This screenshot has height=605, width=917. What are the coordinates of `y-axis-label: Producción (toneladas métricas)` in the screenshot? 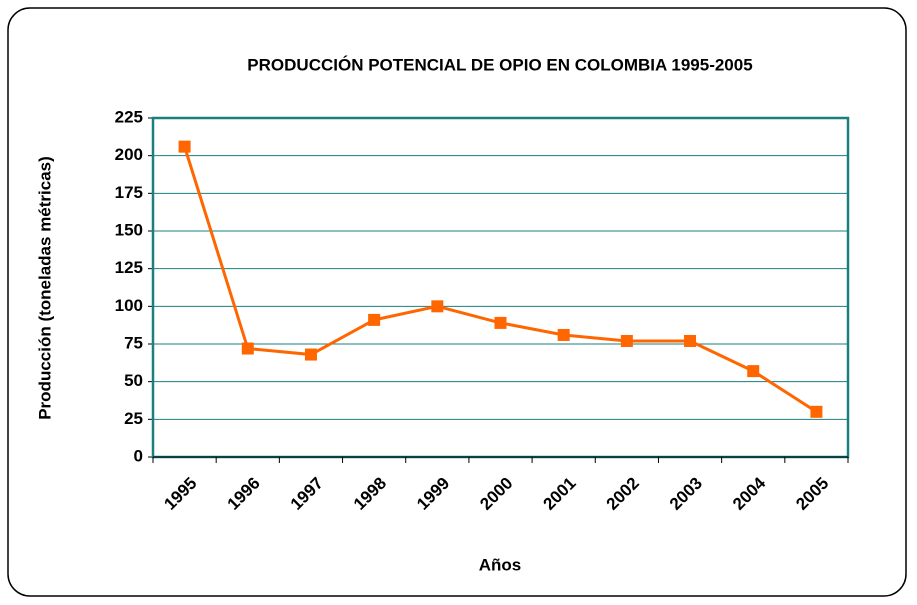 It's located at (44, 288).